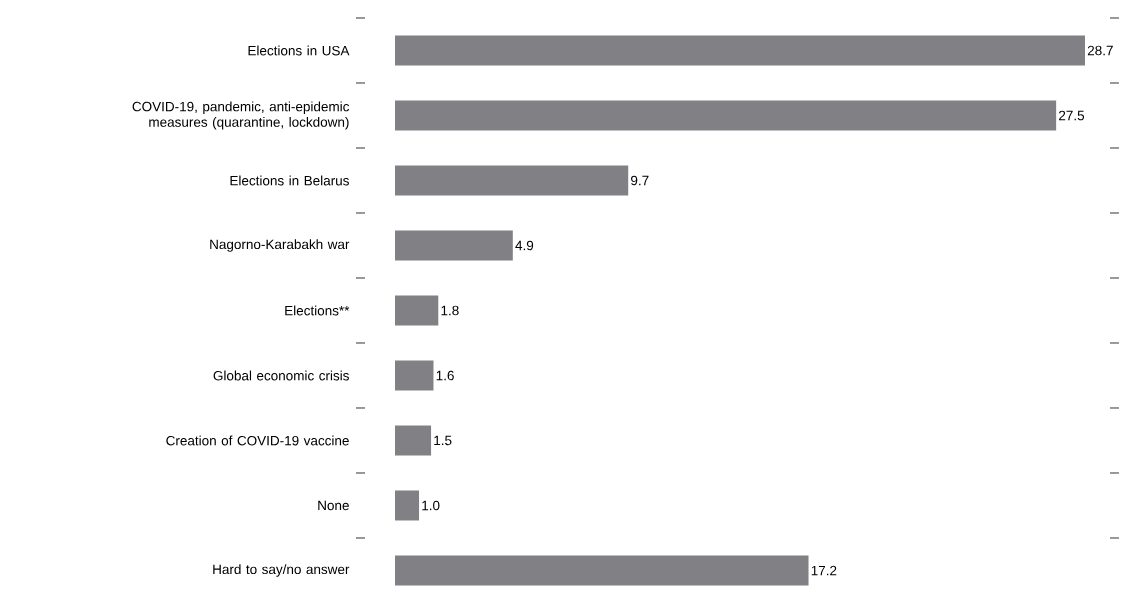  What do you see at coordinates (333, 505) in the screenshot?
I see `y-tick-label: None` at bounding box center [333, 505].